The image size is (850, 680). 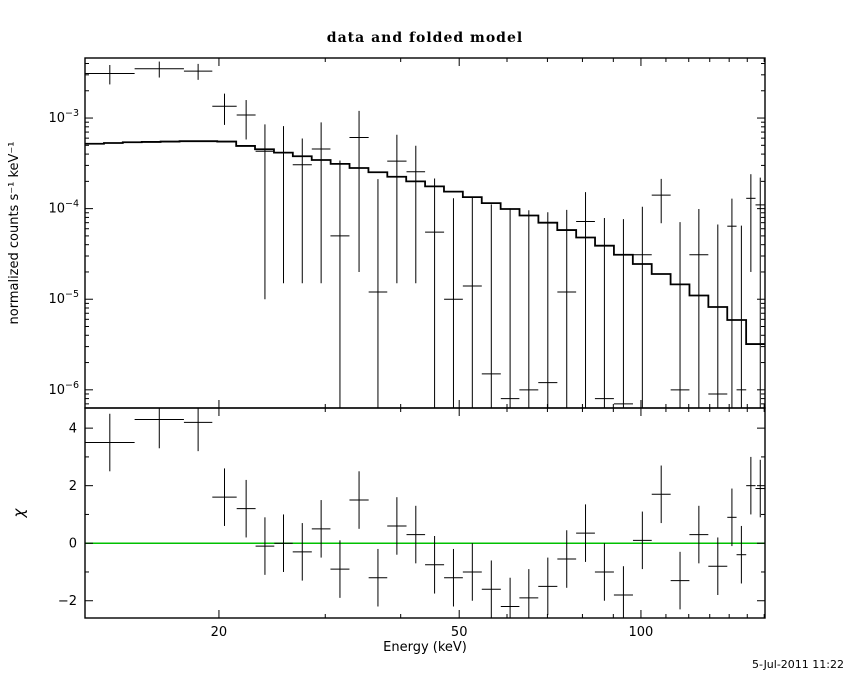 What do you see at coordinates (63, 208) in the screenshot?
I see `y-tick-label: 10⁻⁴` at bounding box center [63, 208].